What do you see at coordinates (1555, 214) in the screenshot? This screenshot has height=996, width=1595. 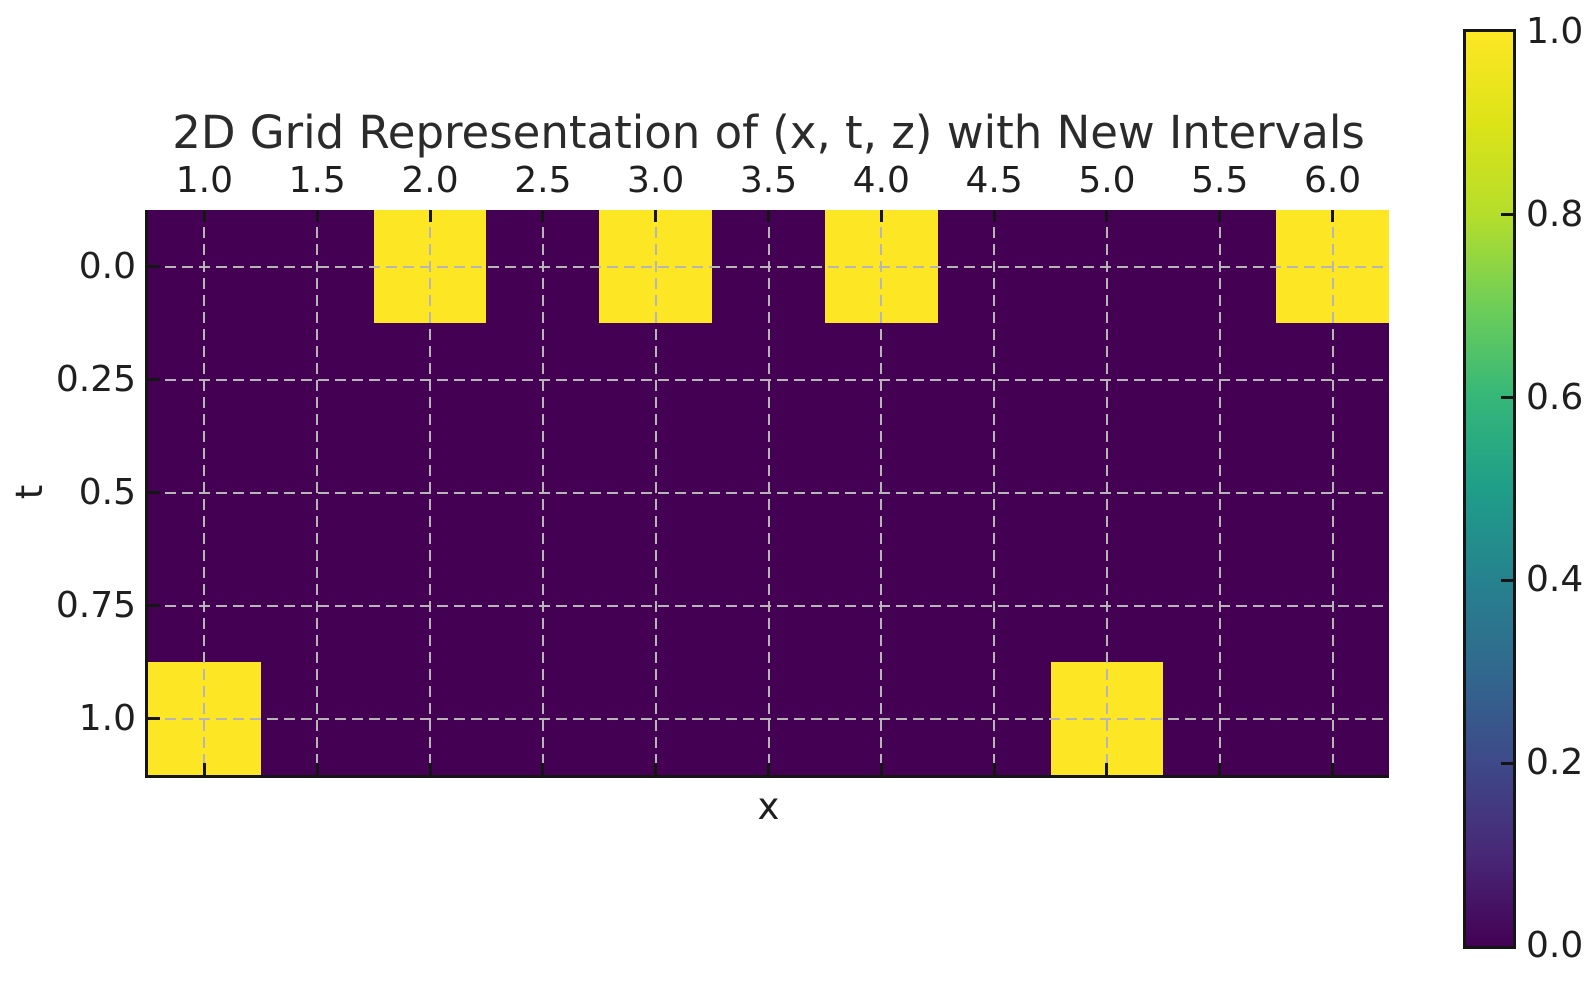 I see `colorbar-tick-label: 0.8` at bounding box center [1555, 214].